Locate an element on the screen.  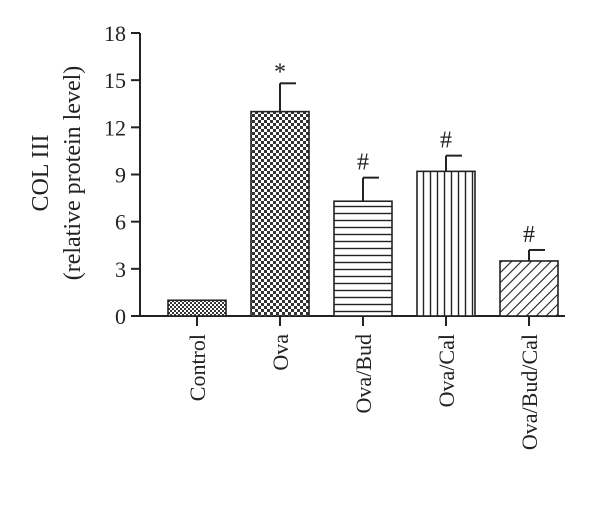
x-tick-label: Ova/Bud is located at coordinates (363, 373).